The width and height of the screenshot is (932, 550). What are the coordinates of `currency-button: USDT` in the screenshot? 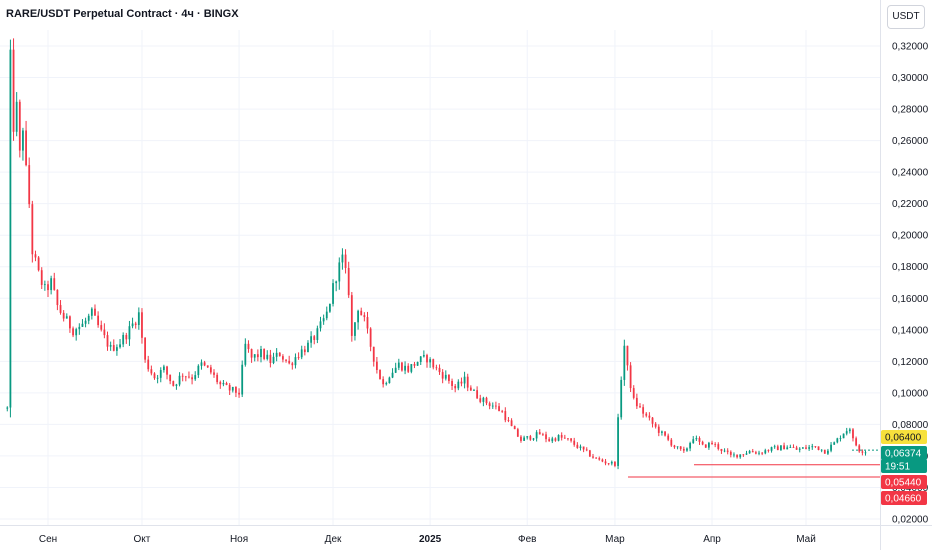 It's located at (906, 17).